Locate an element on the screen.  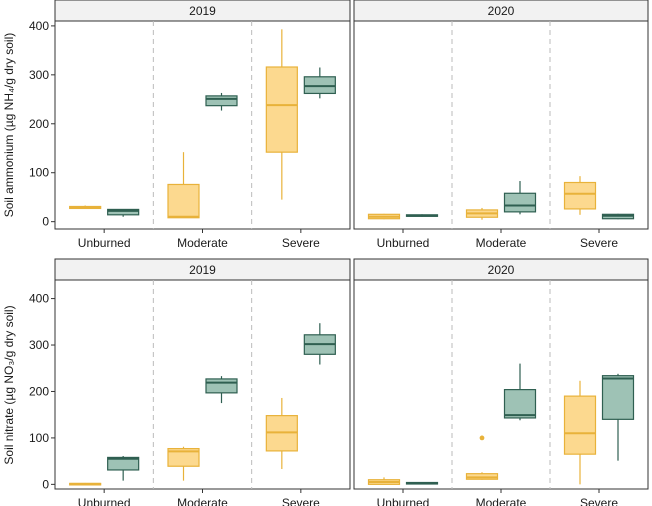
ammonium-y-axis-title: Soil ammonium (µg NH₄/g dry soil) is located at coordinates (9, 125).